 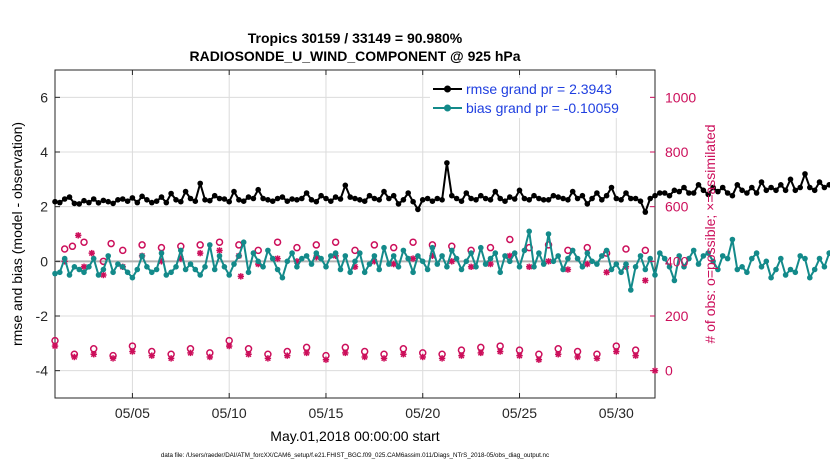 What do you see at coordinates (17, 234) in the screenshot?
I see `y-axis-label: rmse and bias (model - observation)` at bounding box center [17, 234].